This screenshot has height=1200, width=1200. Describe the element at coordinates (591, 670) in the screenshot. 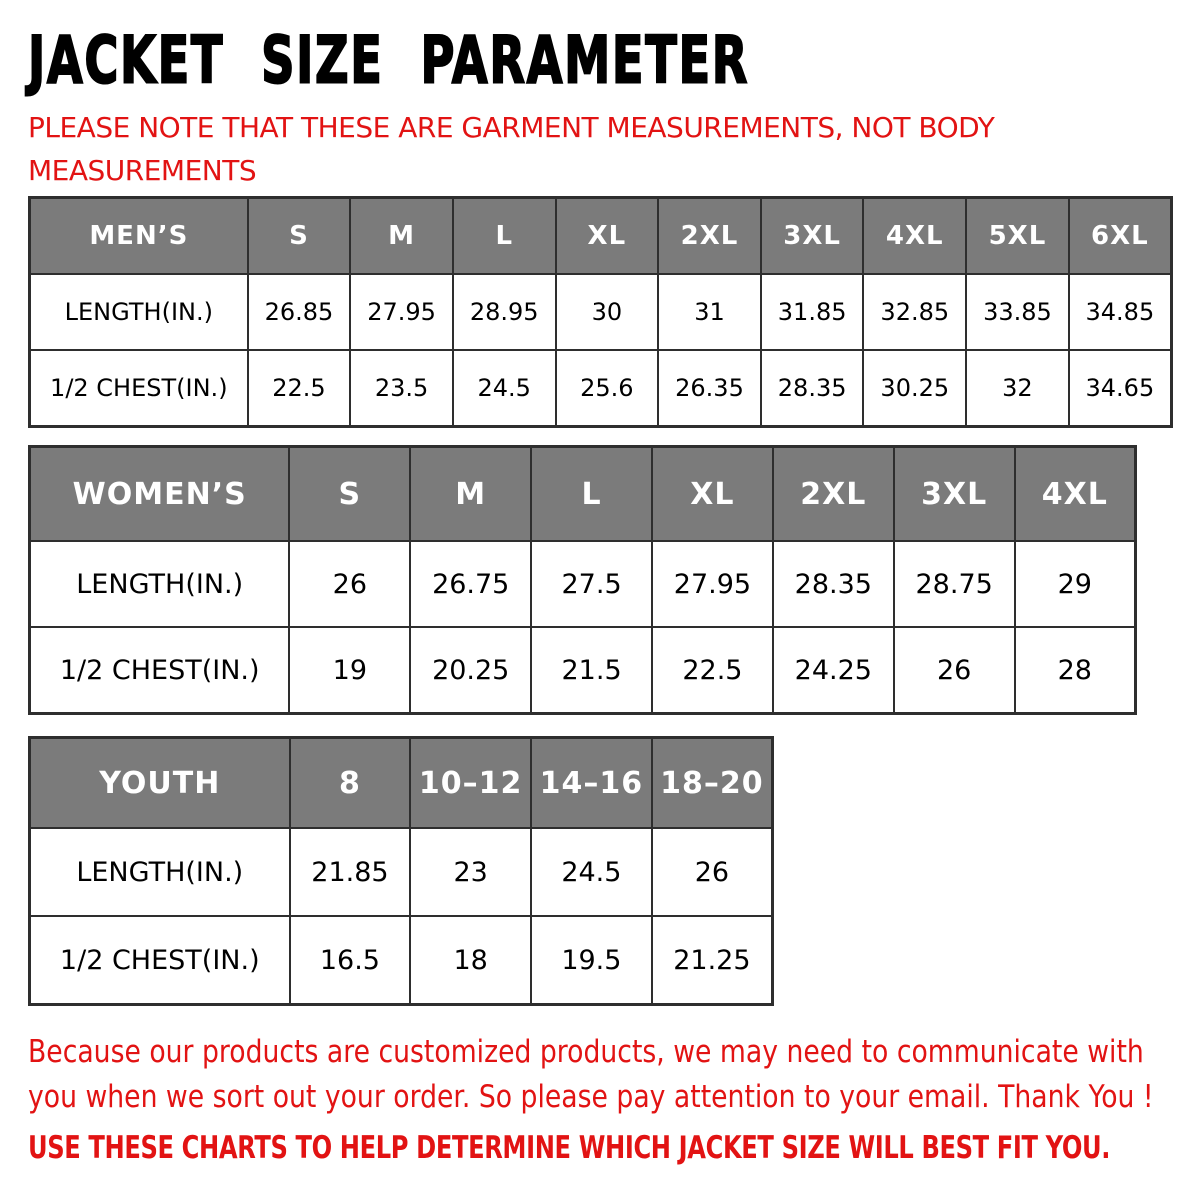

I see `measure-value-cell: 21.5` at that location.